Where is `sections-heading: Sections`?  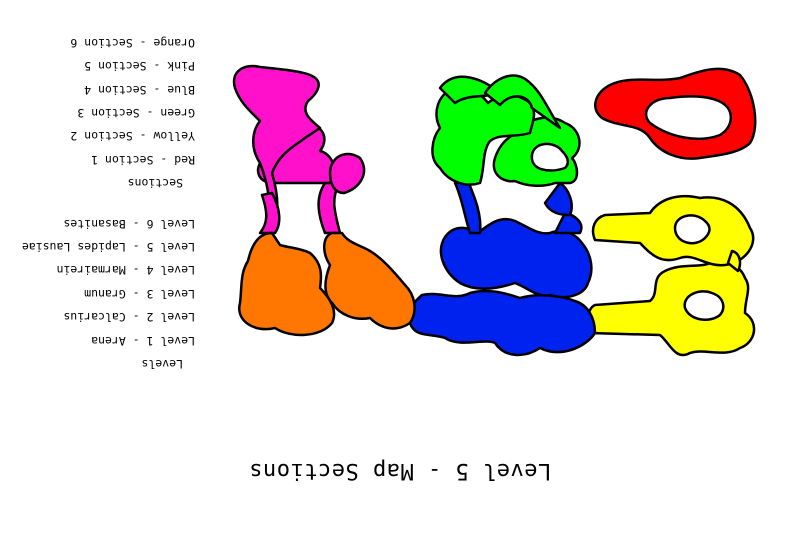
sections-heading: Sections is located at coordinates (155, 183).